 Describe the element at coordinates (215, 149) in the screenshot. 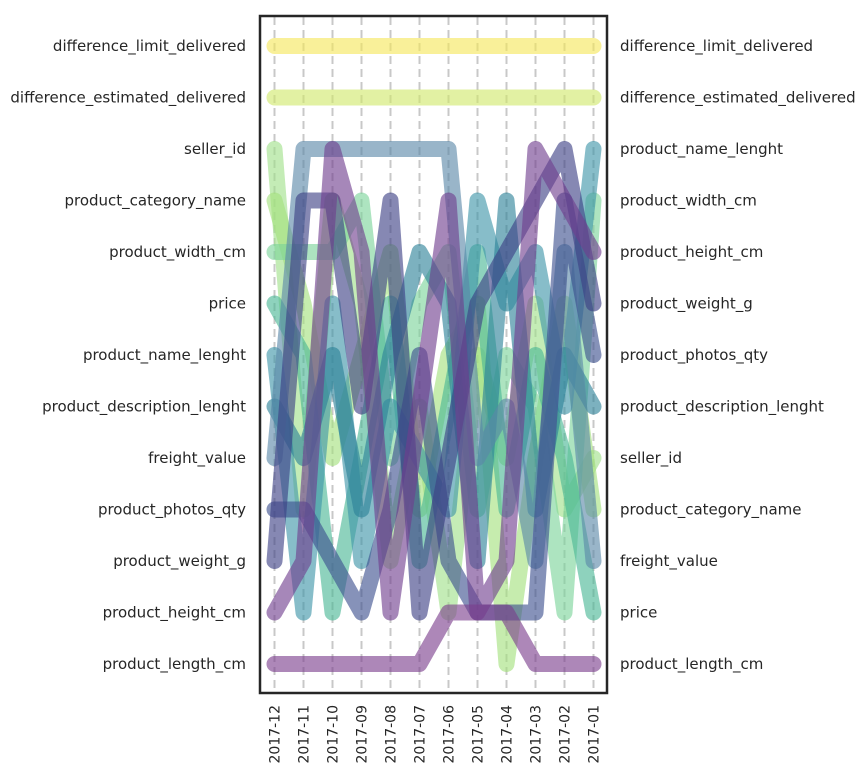

I see `left-rank-label: seller_id` at that location.